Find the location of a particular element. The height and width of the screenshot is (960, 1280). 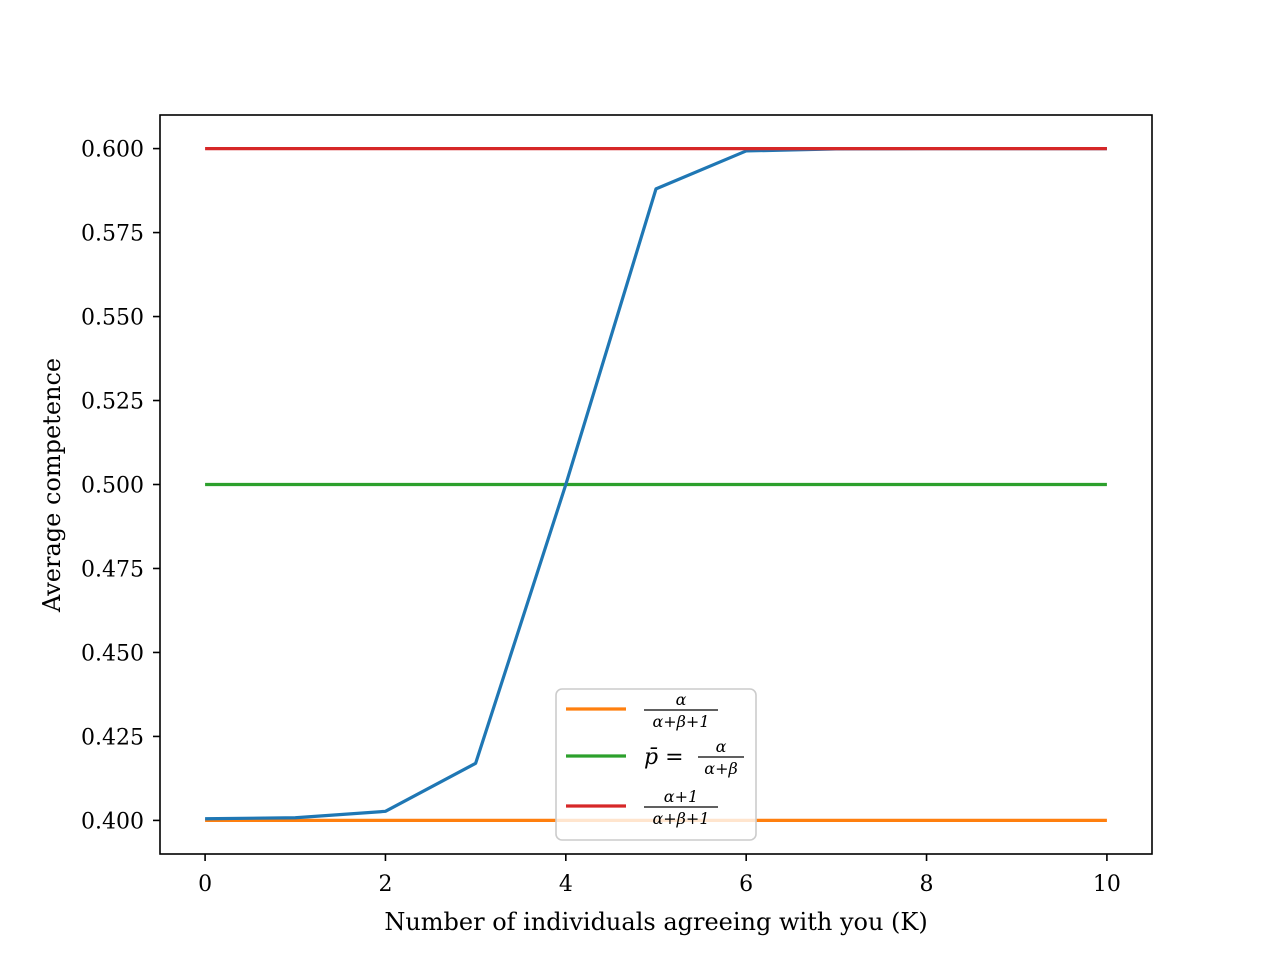

legend-entry: p̄ = α α+β is located at coordinates (655, 757).